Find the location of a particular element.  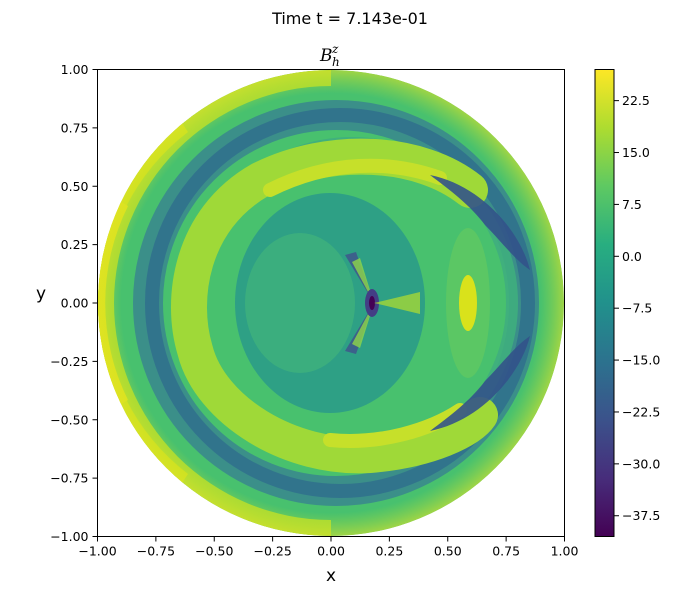

y-tick-label: −1.00 is located at coordinates (69, 536).